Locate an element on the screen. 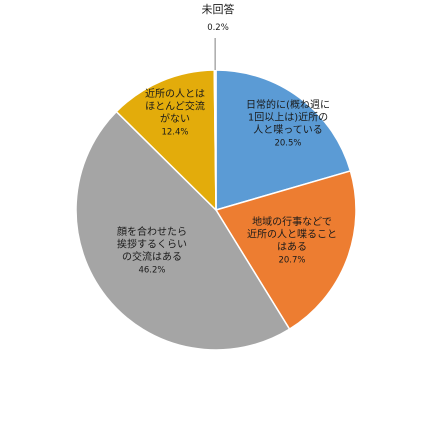 The height and width of the screenshot is (429, 438). slice-label-4-line-0: 未回答 is located at coordinates (218, 9).